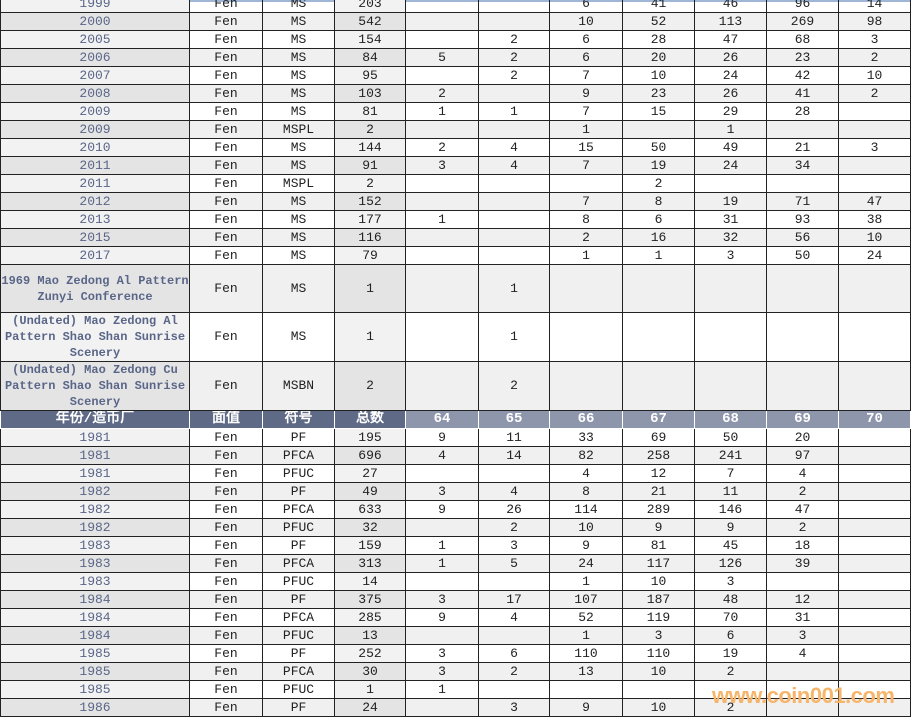 Image resolution: width=911 pixels, height=723 pixels. Describe the element at coordinates (802, 288) in the screenshot. I see `grade-69-cell` at that location.